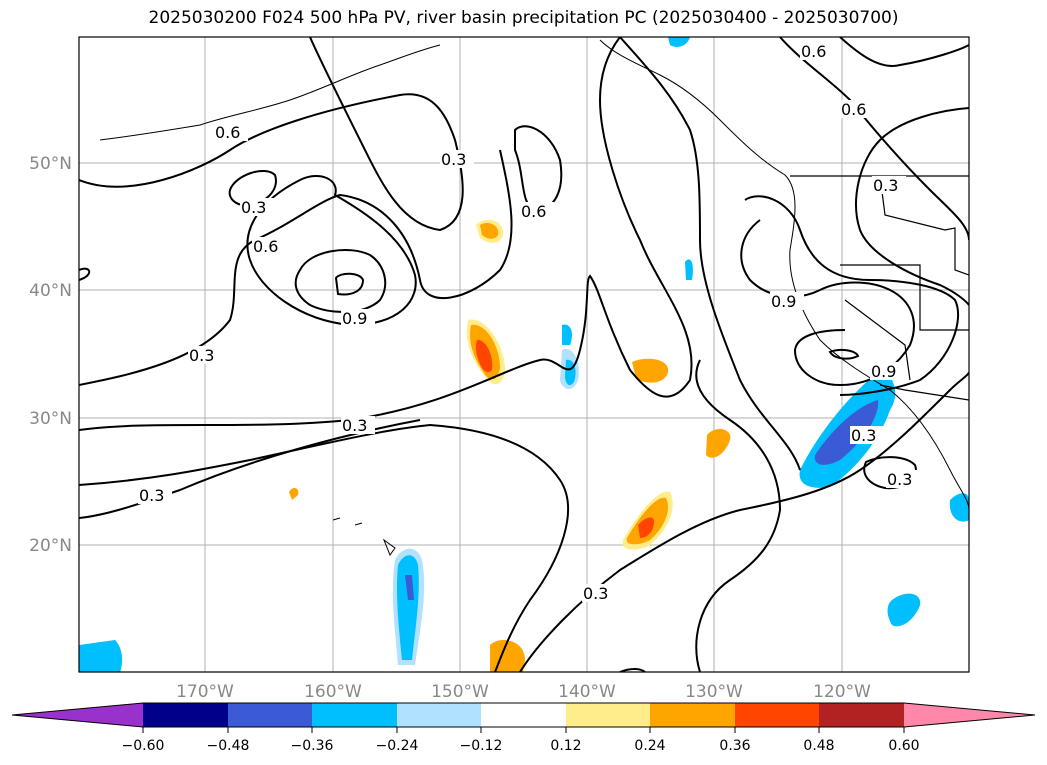 The image size is (1047, 765). I want to click on colorbar-tick-label: −0.36, so click(312, 746).